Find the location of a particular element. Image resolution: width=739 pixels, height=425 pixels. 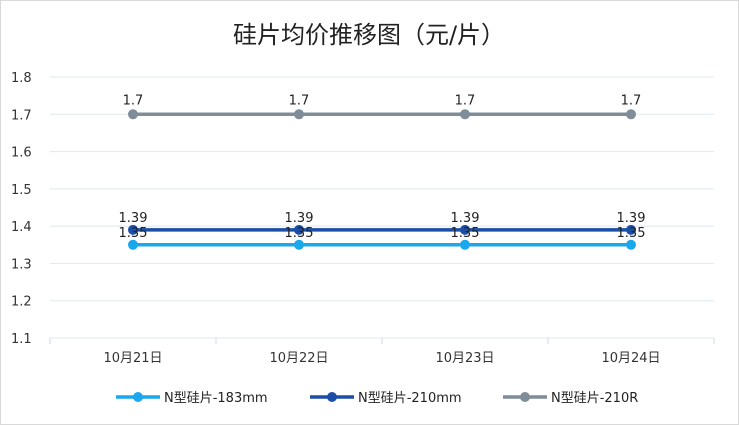

legend-label: N型硅片-183mm is located at coordinates (216, 398).